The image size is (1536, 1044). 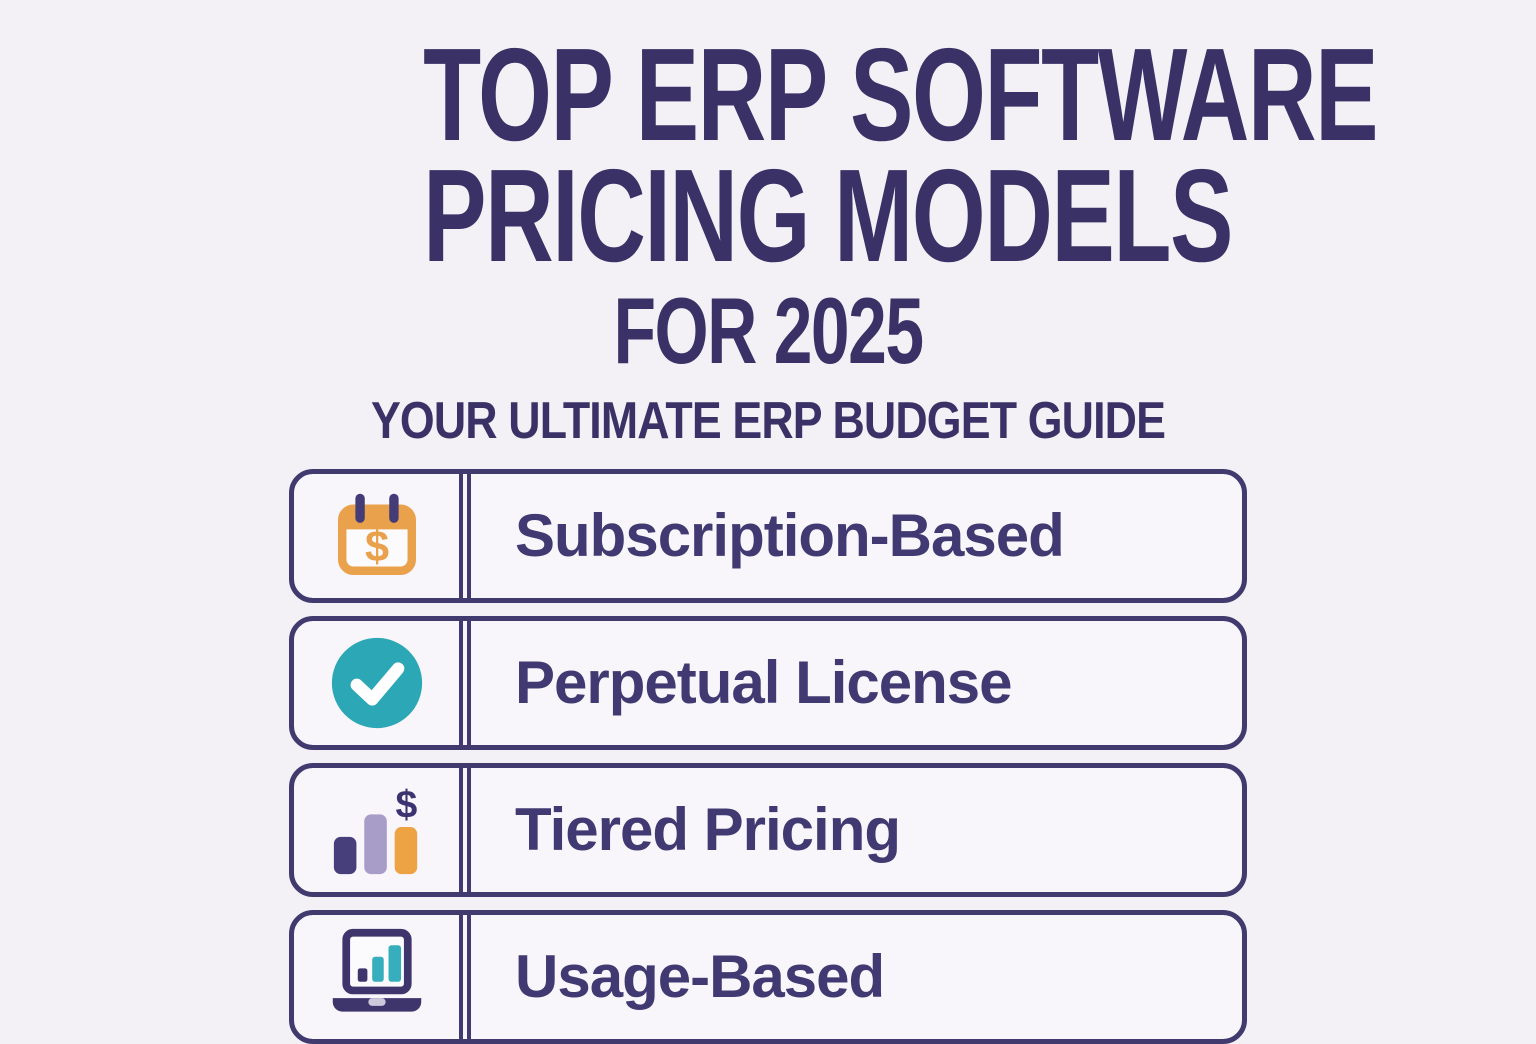 What do you see at coordinates (900, 94) in the screenshot?
I see `title-line-1: TOP ERP SOFTWARE` at bounding box center [900, 94].